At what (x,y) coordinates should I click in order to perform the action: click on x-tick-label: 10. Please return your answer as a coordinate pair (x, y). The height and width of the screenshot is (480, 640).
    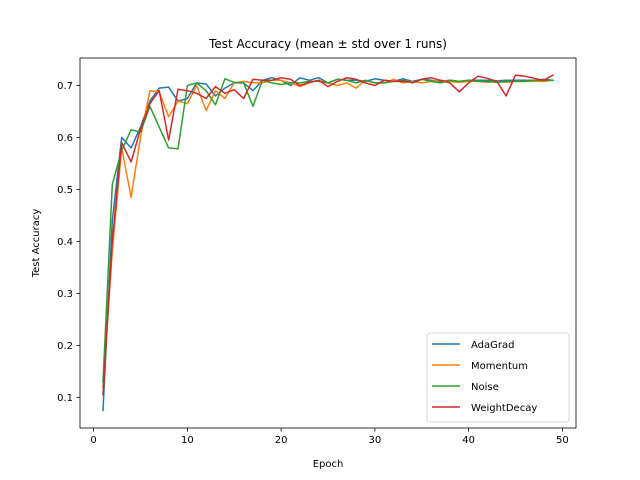
    Looking at the image, I should click on (187, 440).